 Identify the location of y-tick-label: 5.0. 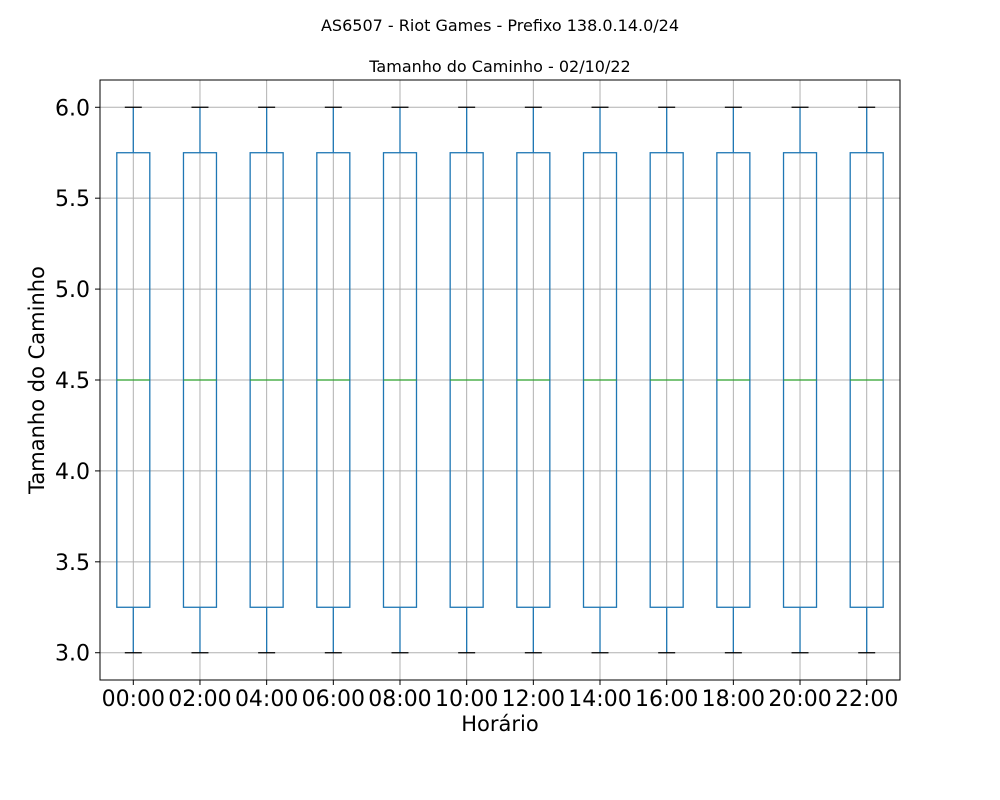
(72, 290).